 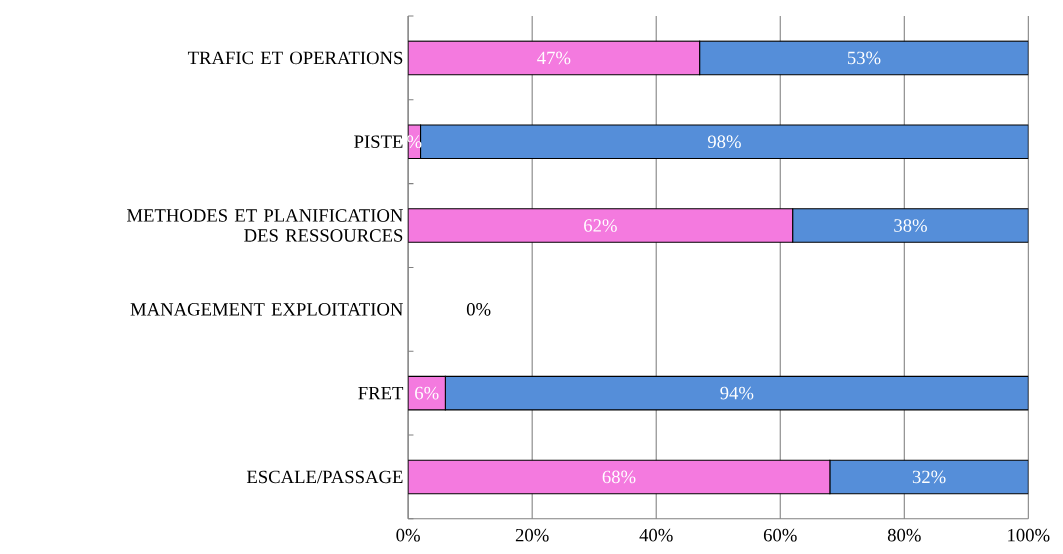 I want to click on x-tick-label: 0%, so click(x=408, y=535).